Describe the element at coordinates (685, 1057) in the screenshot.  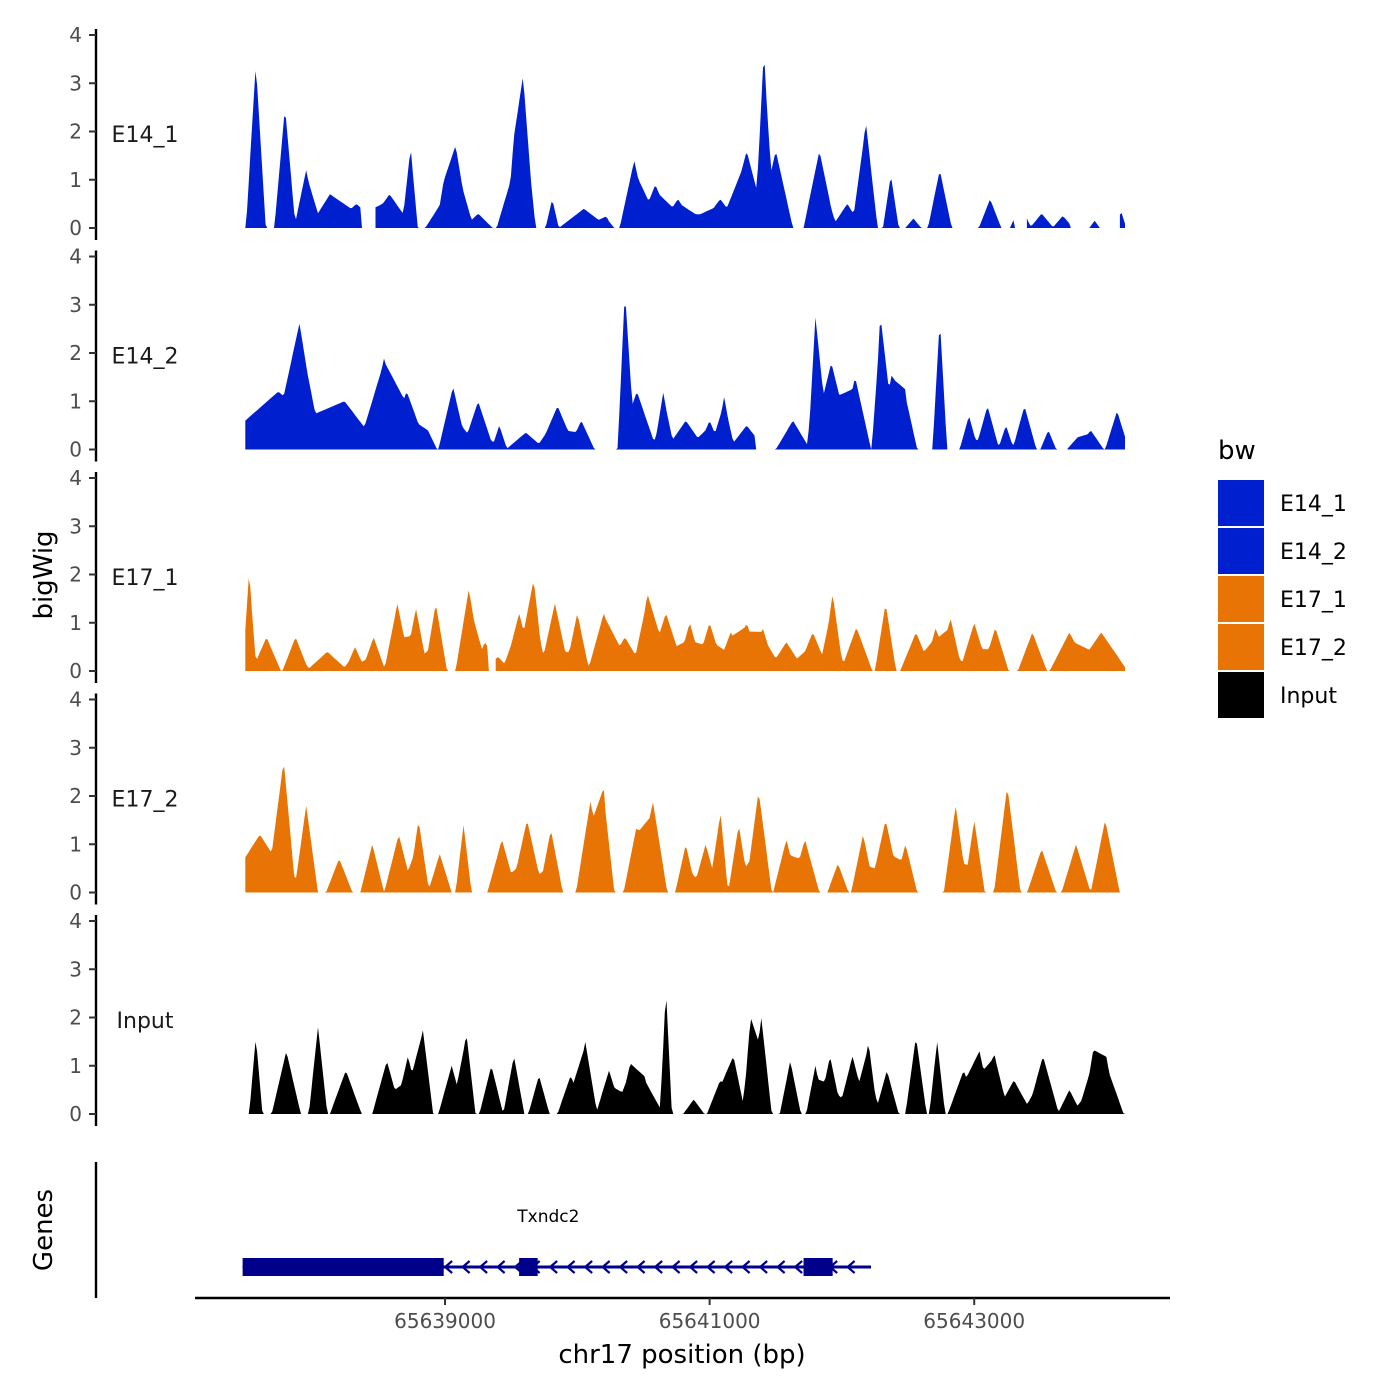
I see `coverage-area-Input` at that location.